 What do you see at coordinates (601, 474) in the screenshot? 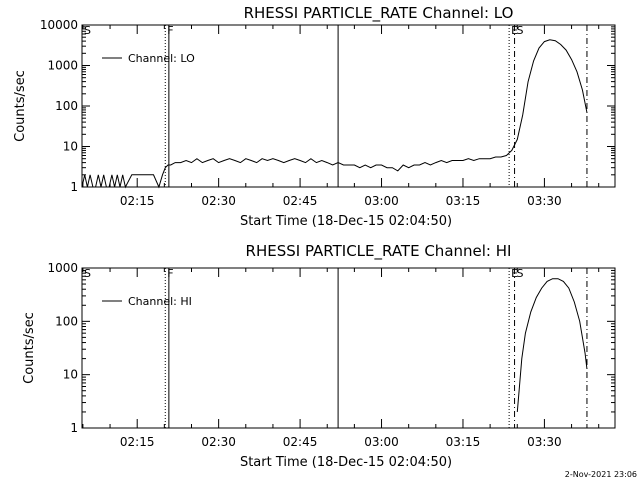
I see `timestamp: 2-Nov-2021 23:06` at bounding box center [601, 474].